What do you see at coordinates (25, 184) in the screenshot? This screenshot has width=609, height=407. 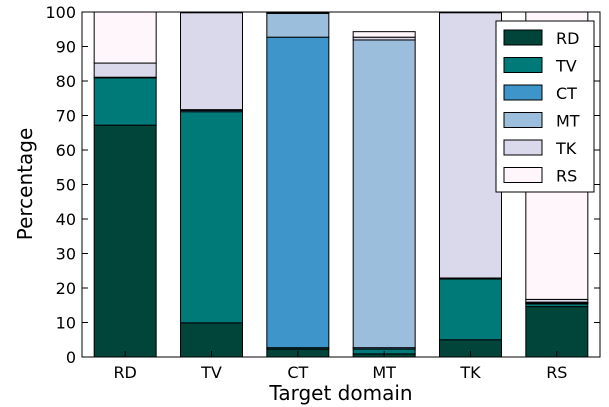 I see `y-axis-label: Percentage` at bounding box center [25, 184].